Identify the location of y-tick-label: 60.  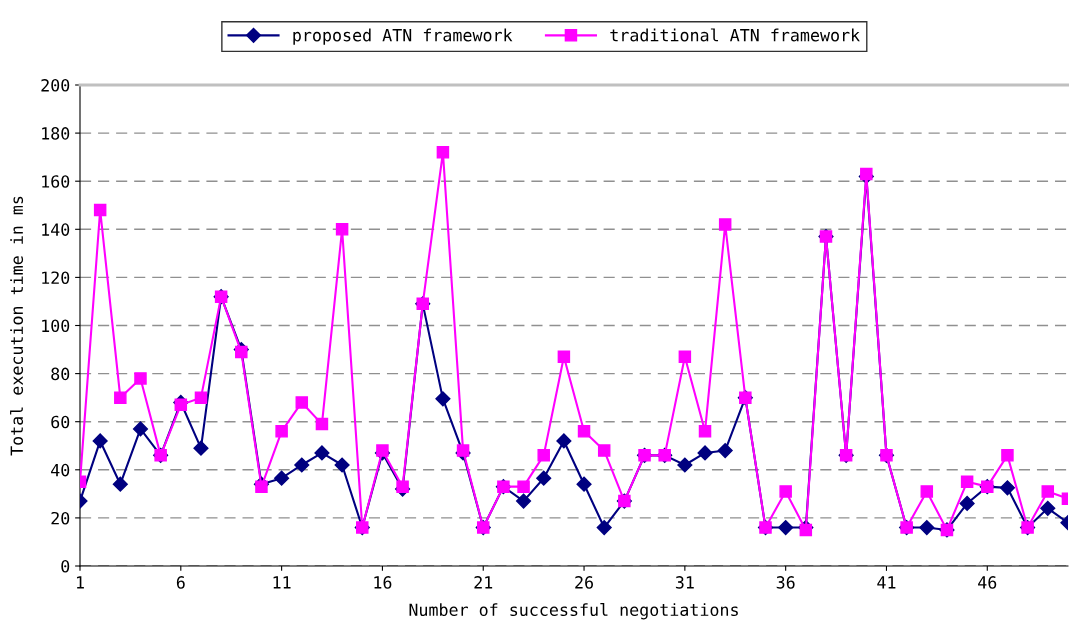
(60, 422).